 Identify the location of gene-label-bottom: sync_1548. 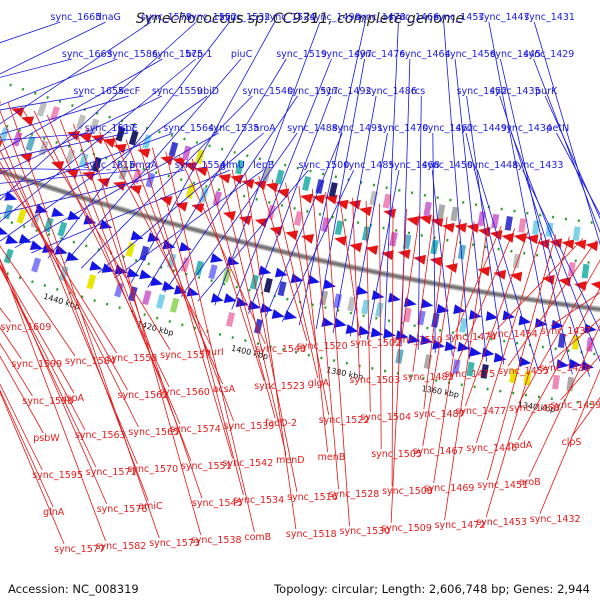
(280, 349).